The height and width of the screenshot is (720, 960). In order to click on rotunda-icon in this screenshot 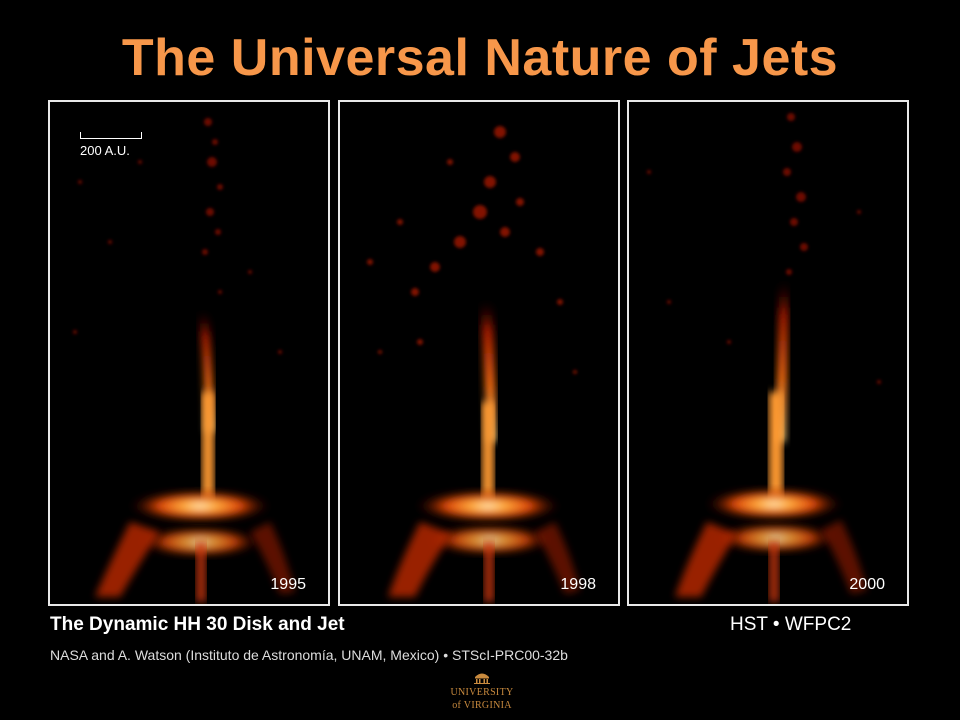, I will do `click(482, 678)`.